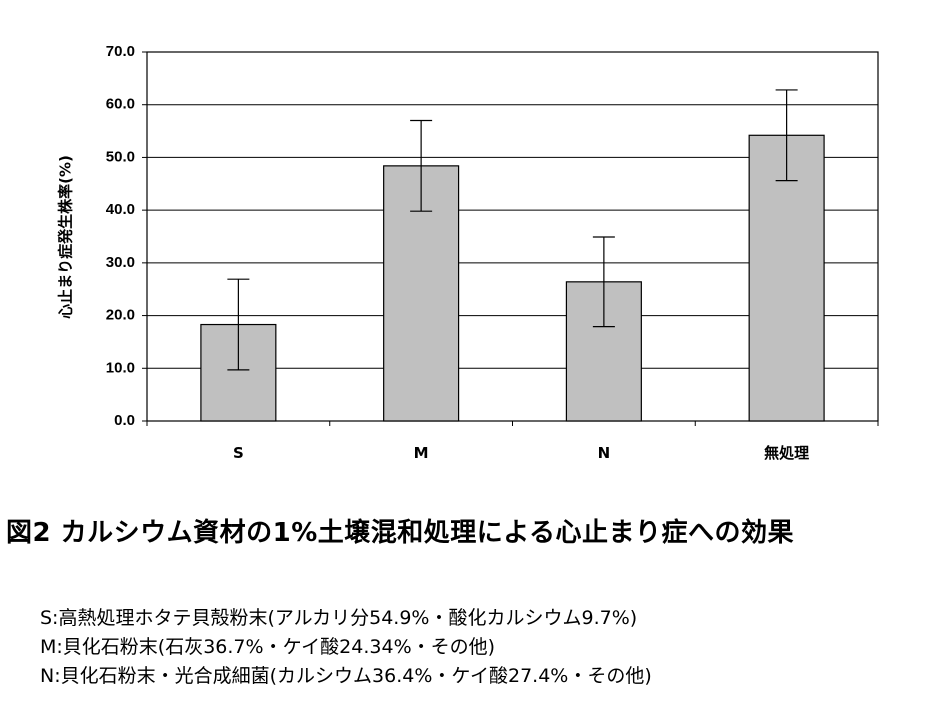 This screenshot has width=945, height=702. I want to click on y-tick-label: 50.0, so click(120, 156).